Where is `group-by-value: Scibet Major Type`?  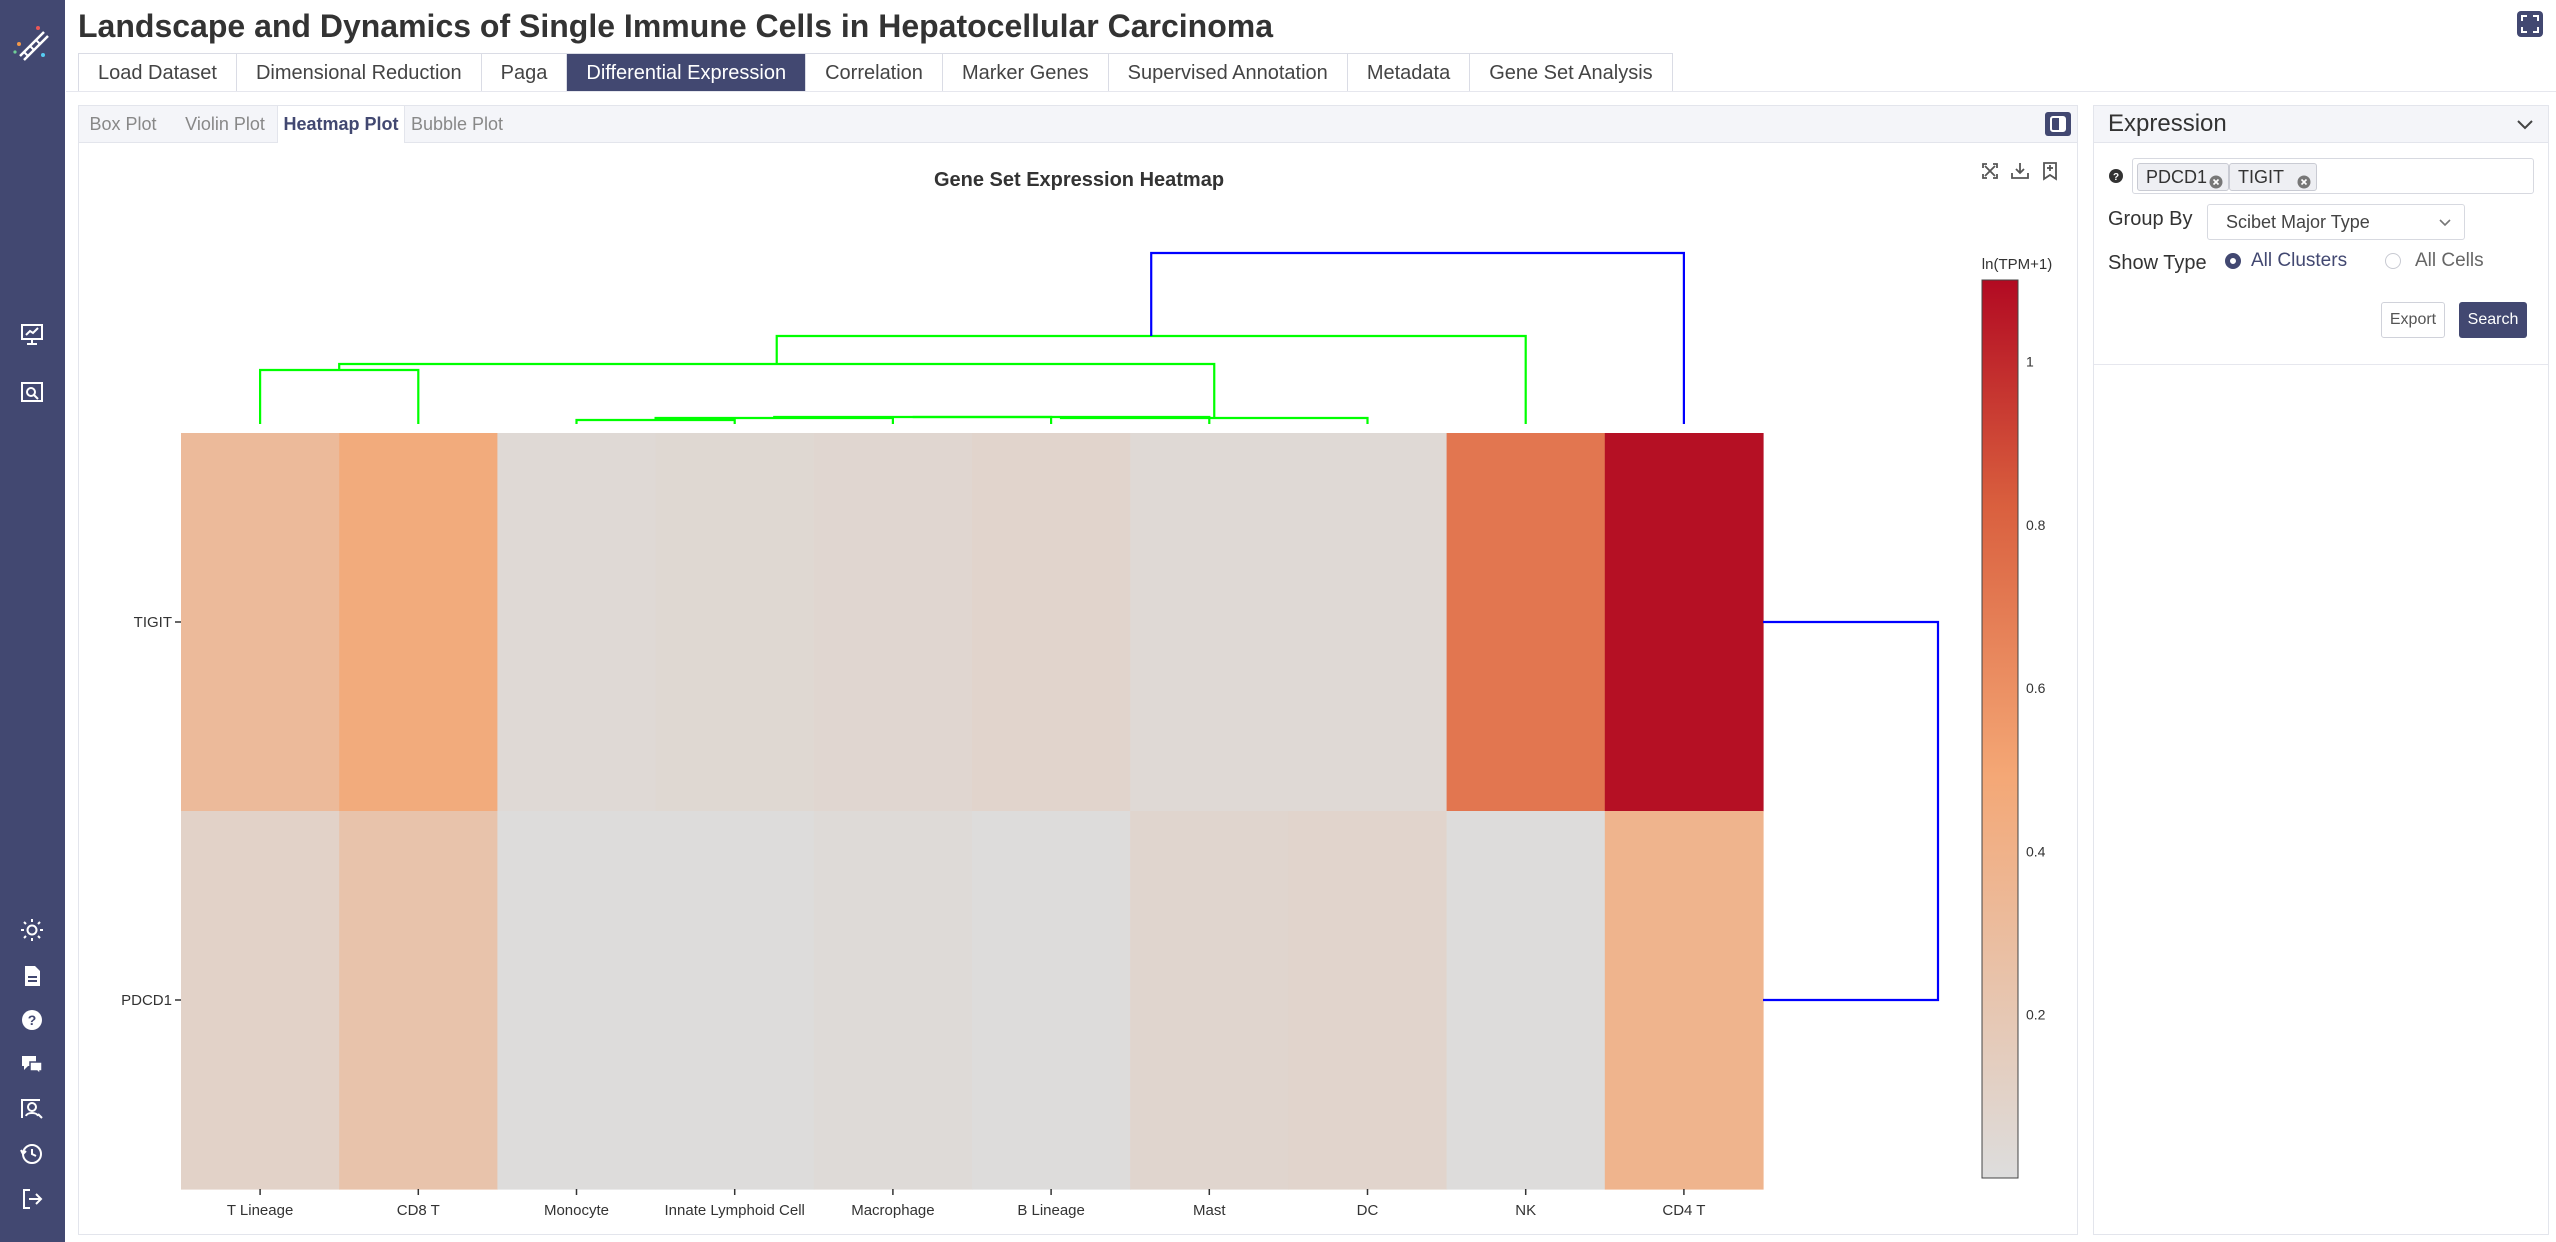
group-by-value: Scibet Major Type is located at coordinates (2298, 222).